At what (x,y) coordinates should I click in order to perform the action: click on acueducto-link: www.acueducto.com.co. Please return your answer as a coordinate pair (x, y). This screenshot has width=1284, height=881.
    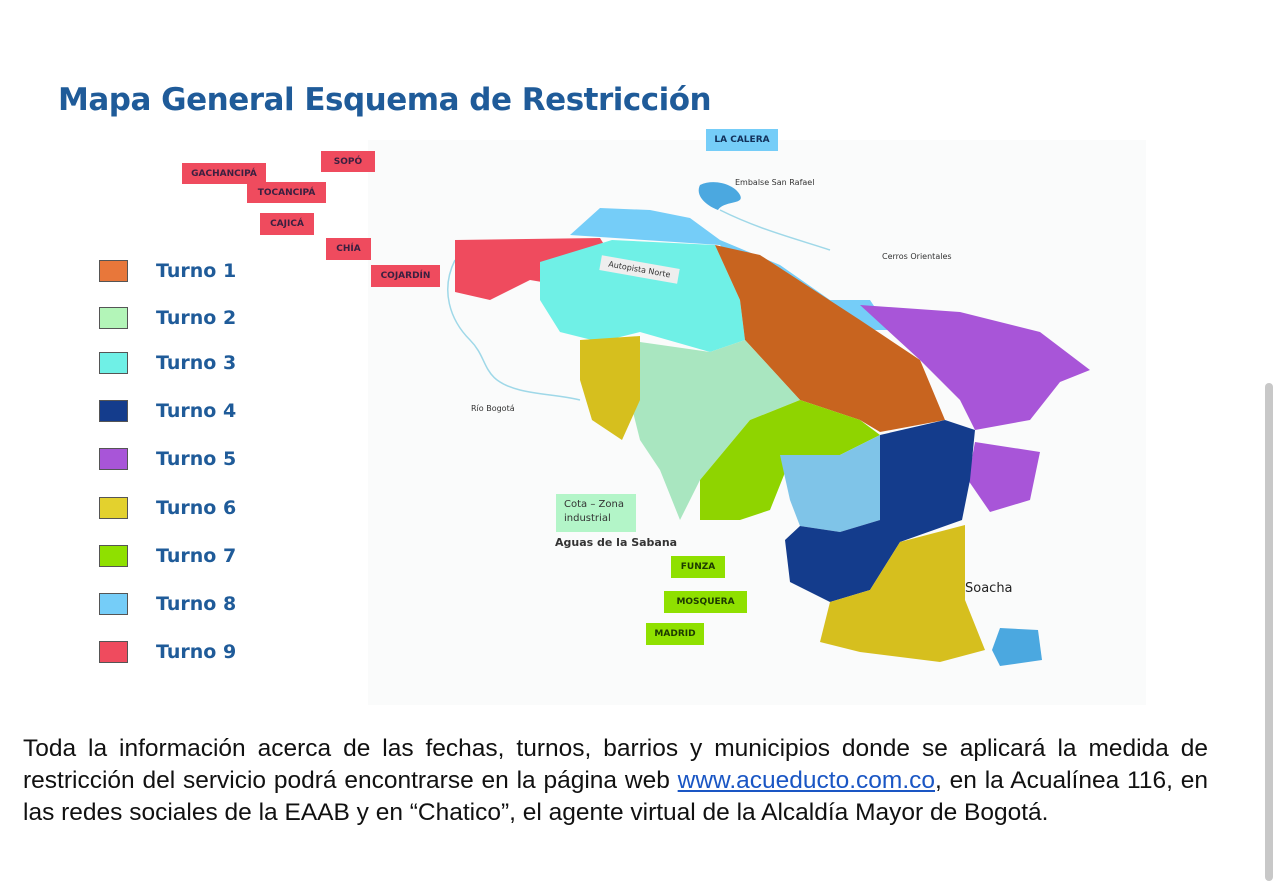
    Looking at the image, I should click on (806, 780).